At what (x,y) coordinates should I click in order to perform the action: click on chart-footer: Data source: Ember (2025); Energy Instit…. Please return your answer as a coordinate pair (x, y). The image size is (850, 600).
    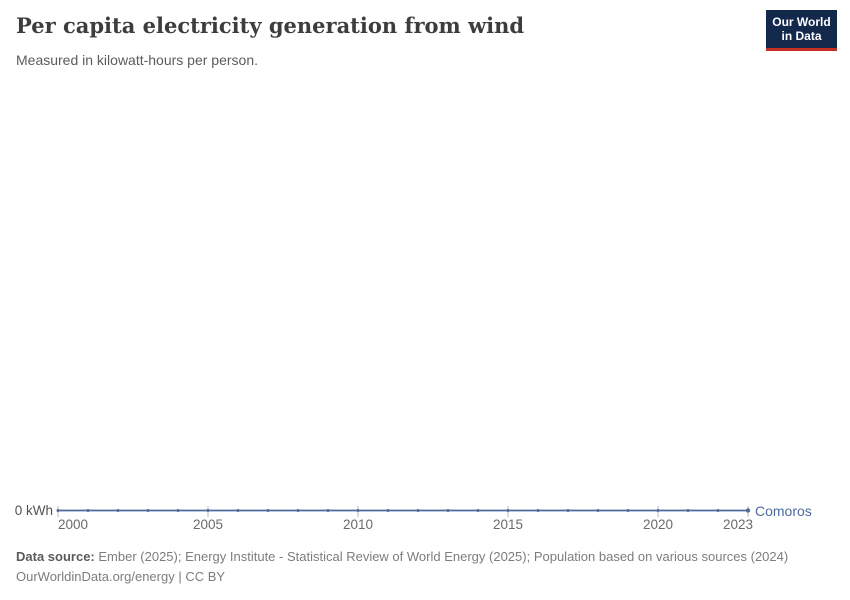
    Looking at the image, I should click on (402, 567).